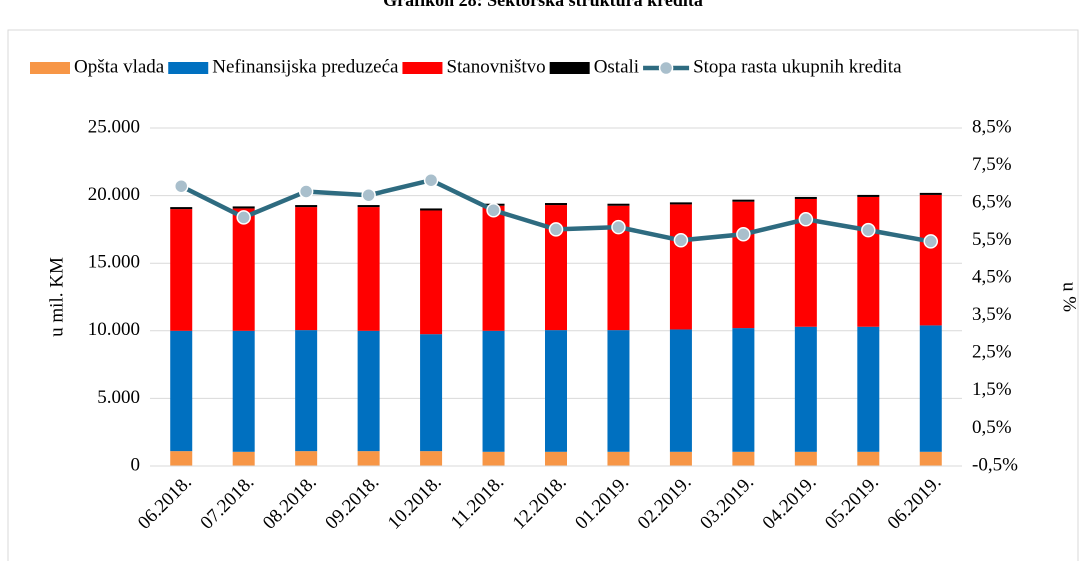  I want to click on y-tick-label: 5.000, so click(118, 397).